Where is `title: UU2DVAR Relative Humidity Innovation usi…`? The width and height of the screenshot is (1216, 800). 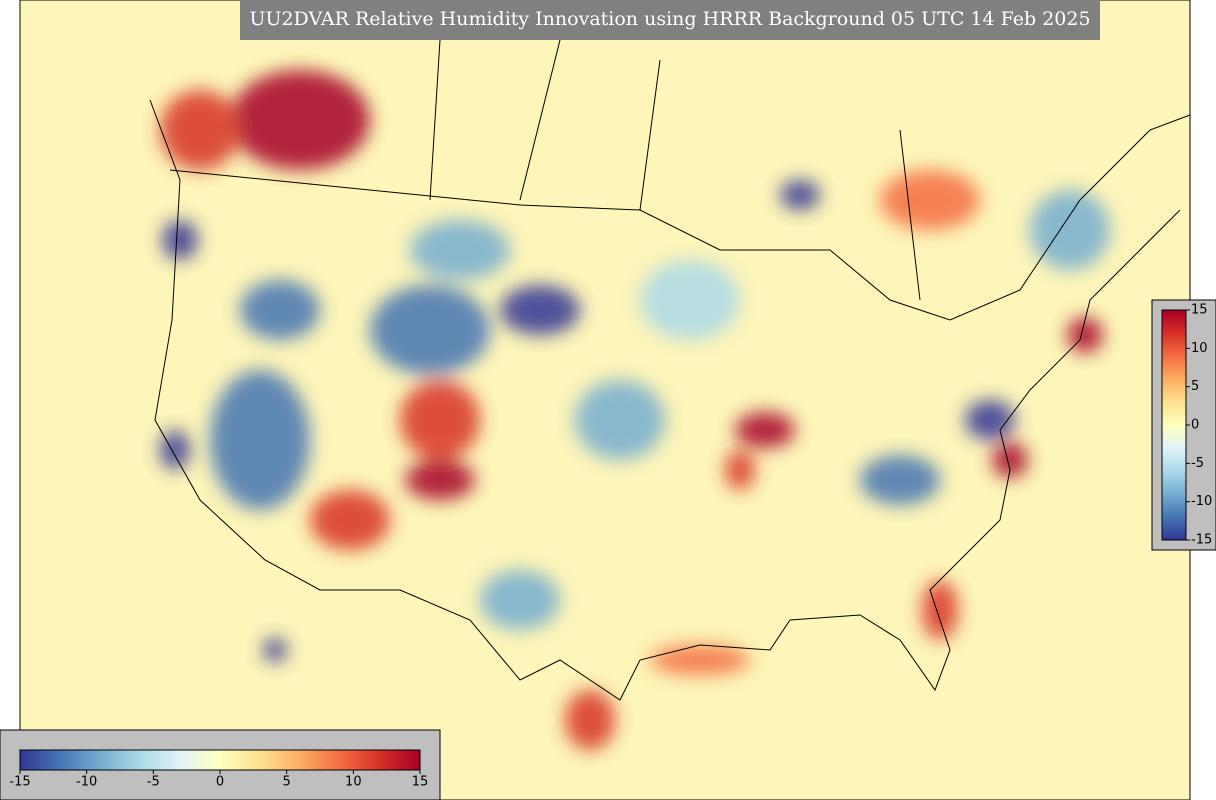
title: UU2DVAR Relative Humidity Innovation usi… is located at coordinates (669, 19).